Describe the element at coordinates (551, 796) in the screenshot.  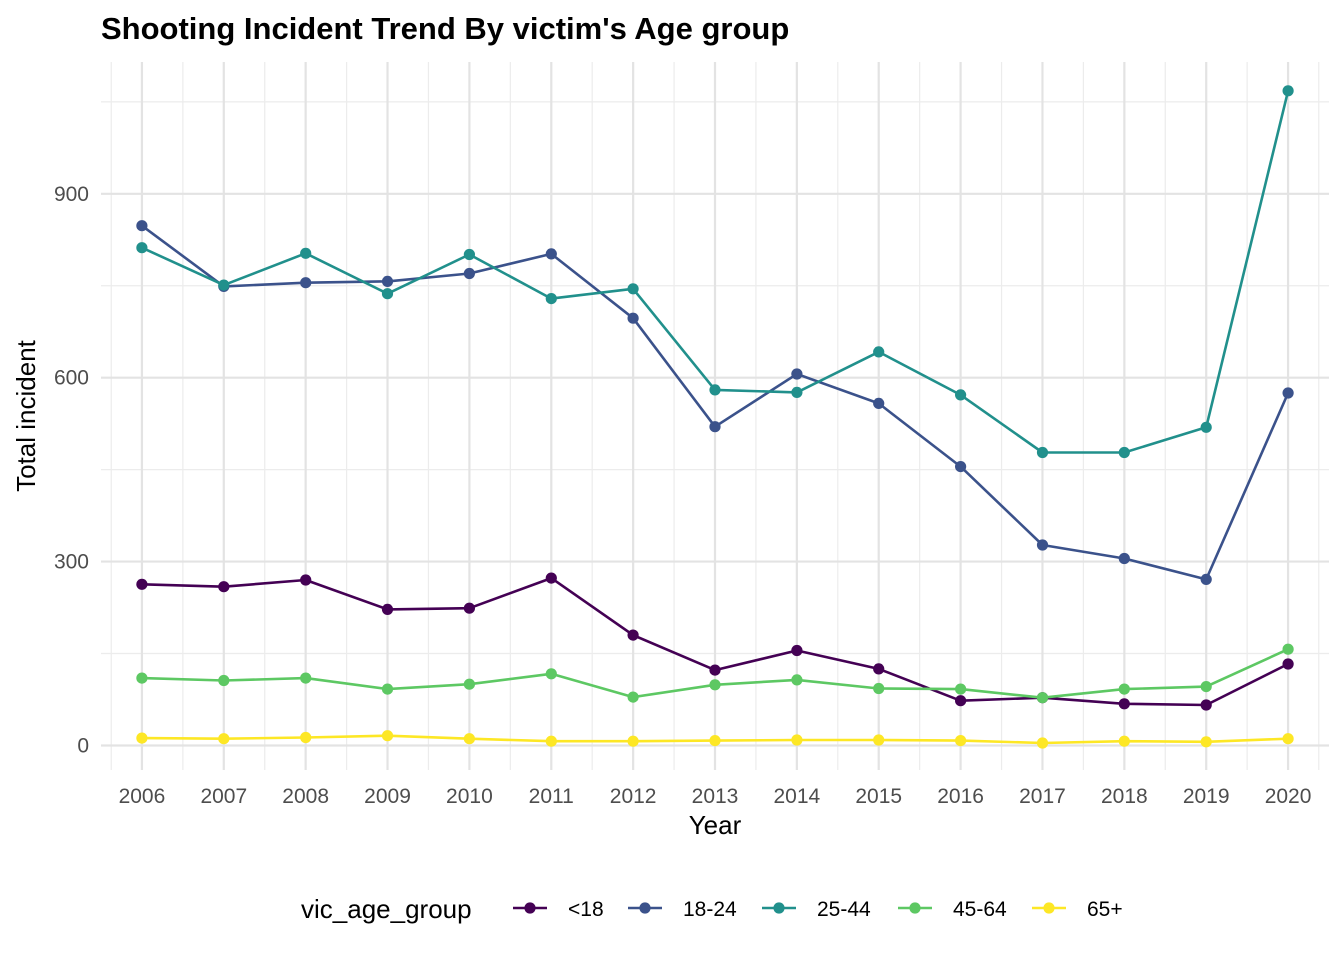
I see `x-tick-label: 2011` at that location.